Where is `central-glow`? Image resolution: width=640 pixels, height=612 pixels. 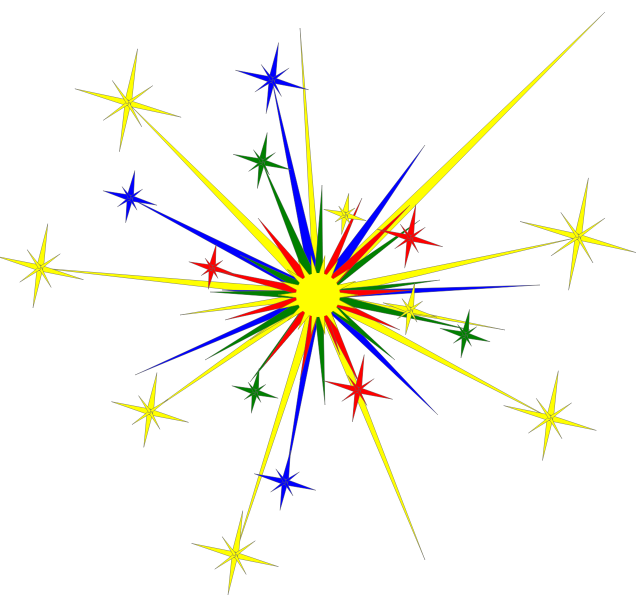
central-glow is located at coordinates (318, 295).